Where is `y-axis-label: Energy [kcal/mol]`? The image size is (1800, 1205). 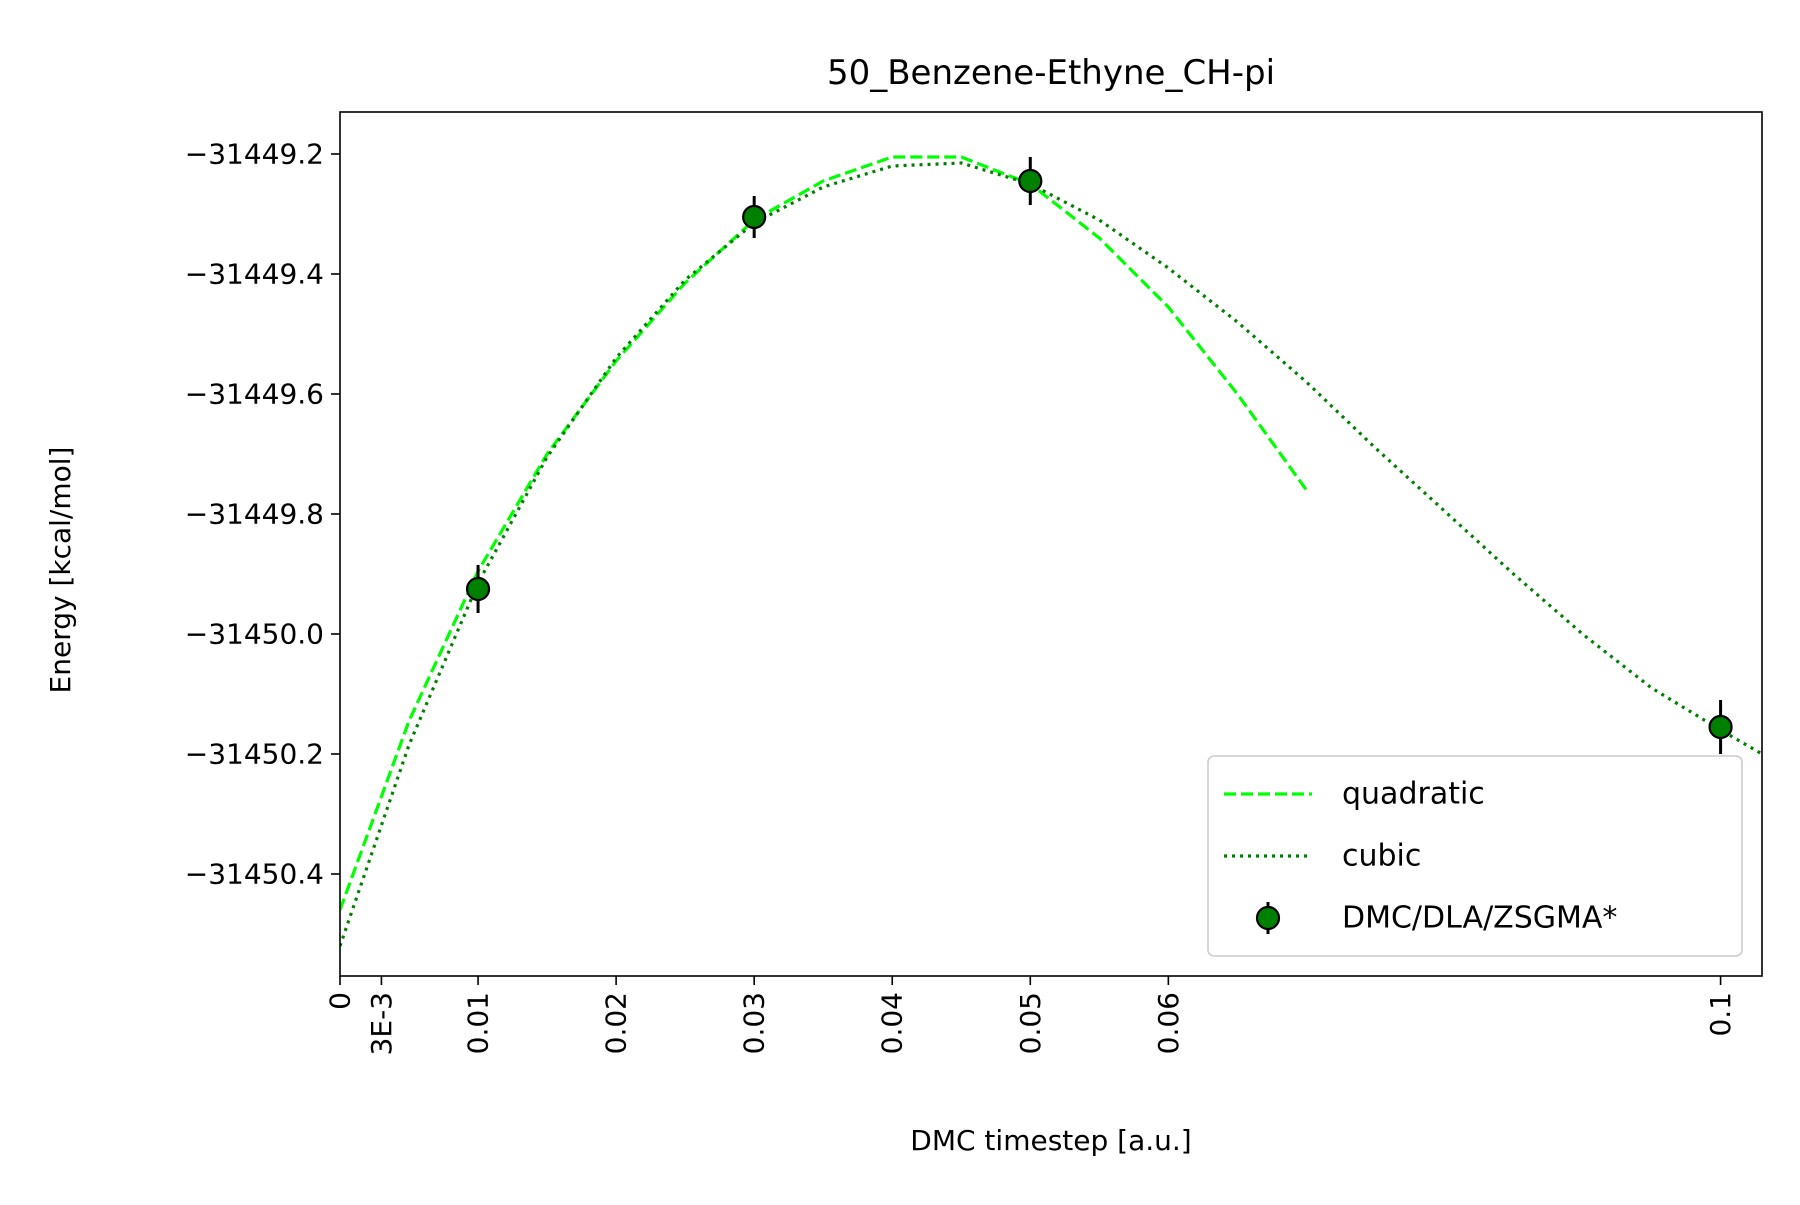 y-axis-label: Energy [kcal/mol] is located at coordinates (60, 570).